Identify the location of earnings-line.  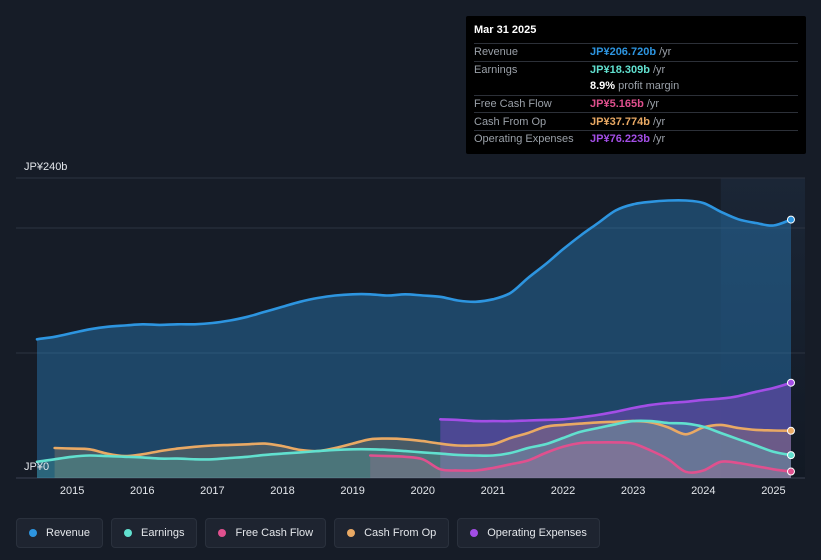
(414, 441).